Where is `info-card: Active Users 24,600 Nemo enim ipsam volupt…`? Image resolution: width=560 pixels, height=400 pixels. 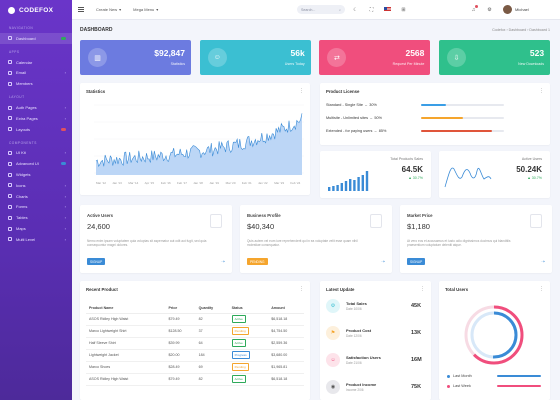
info-card: Active Users 24,600 Nemo enim ipsam volupt… is located at coordinates (156, 239).